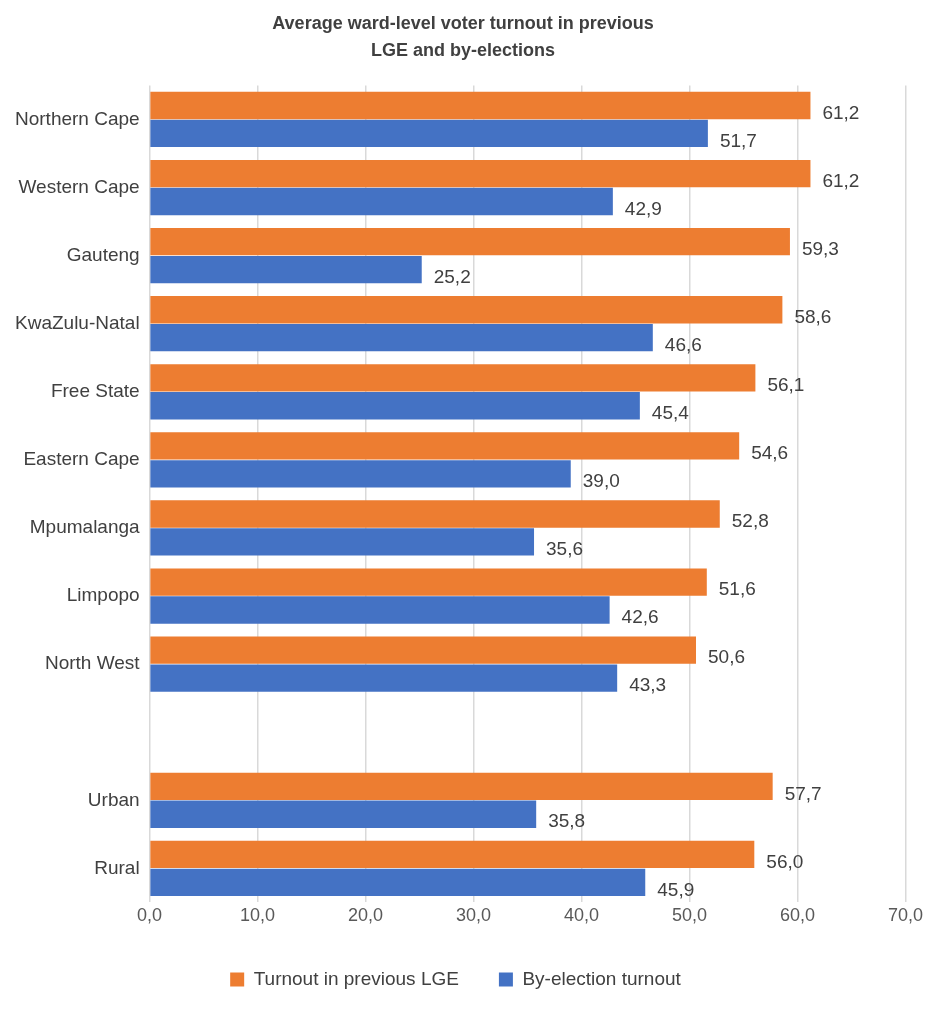 The height and width of the screenshot is (1011, 926). Describe the element at coordinates (103, 595) in the screenshot. I see `y-tick-label: Limpopo` at that location.